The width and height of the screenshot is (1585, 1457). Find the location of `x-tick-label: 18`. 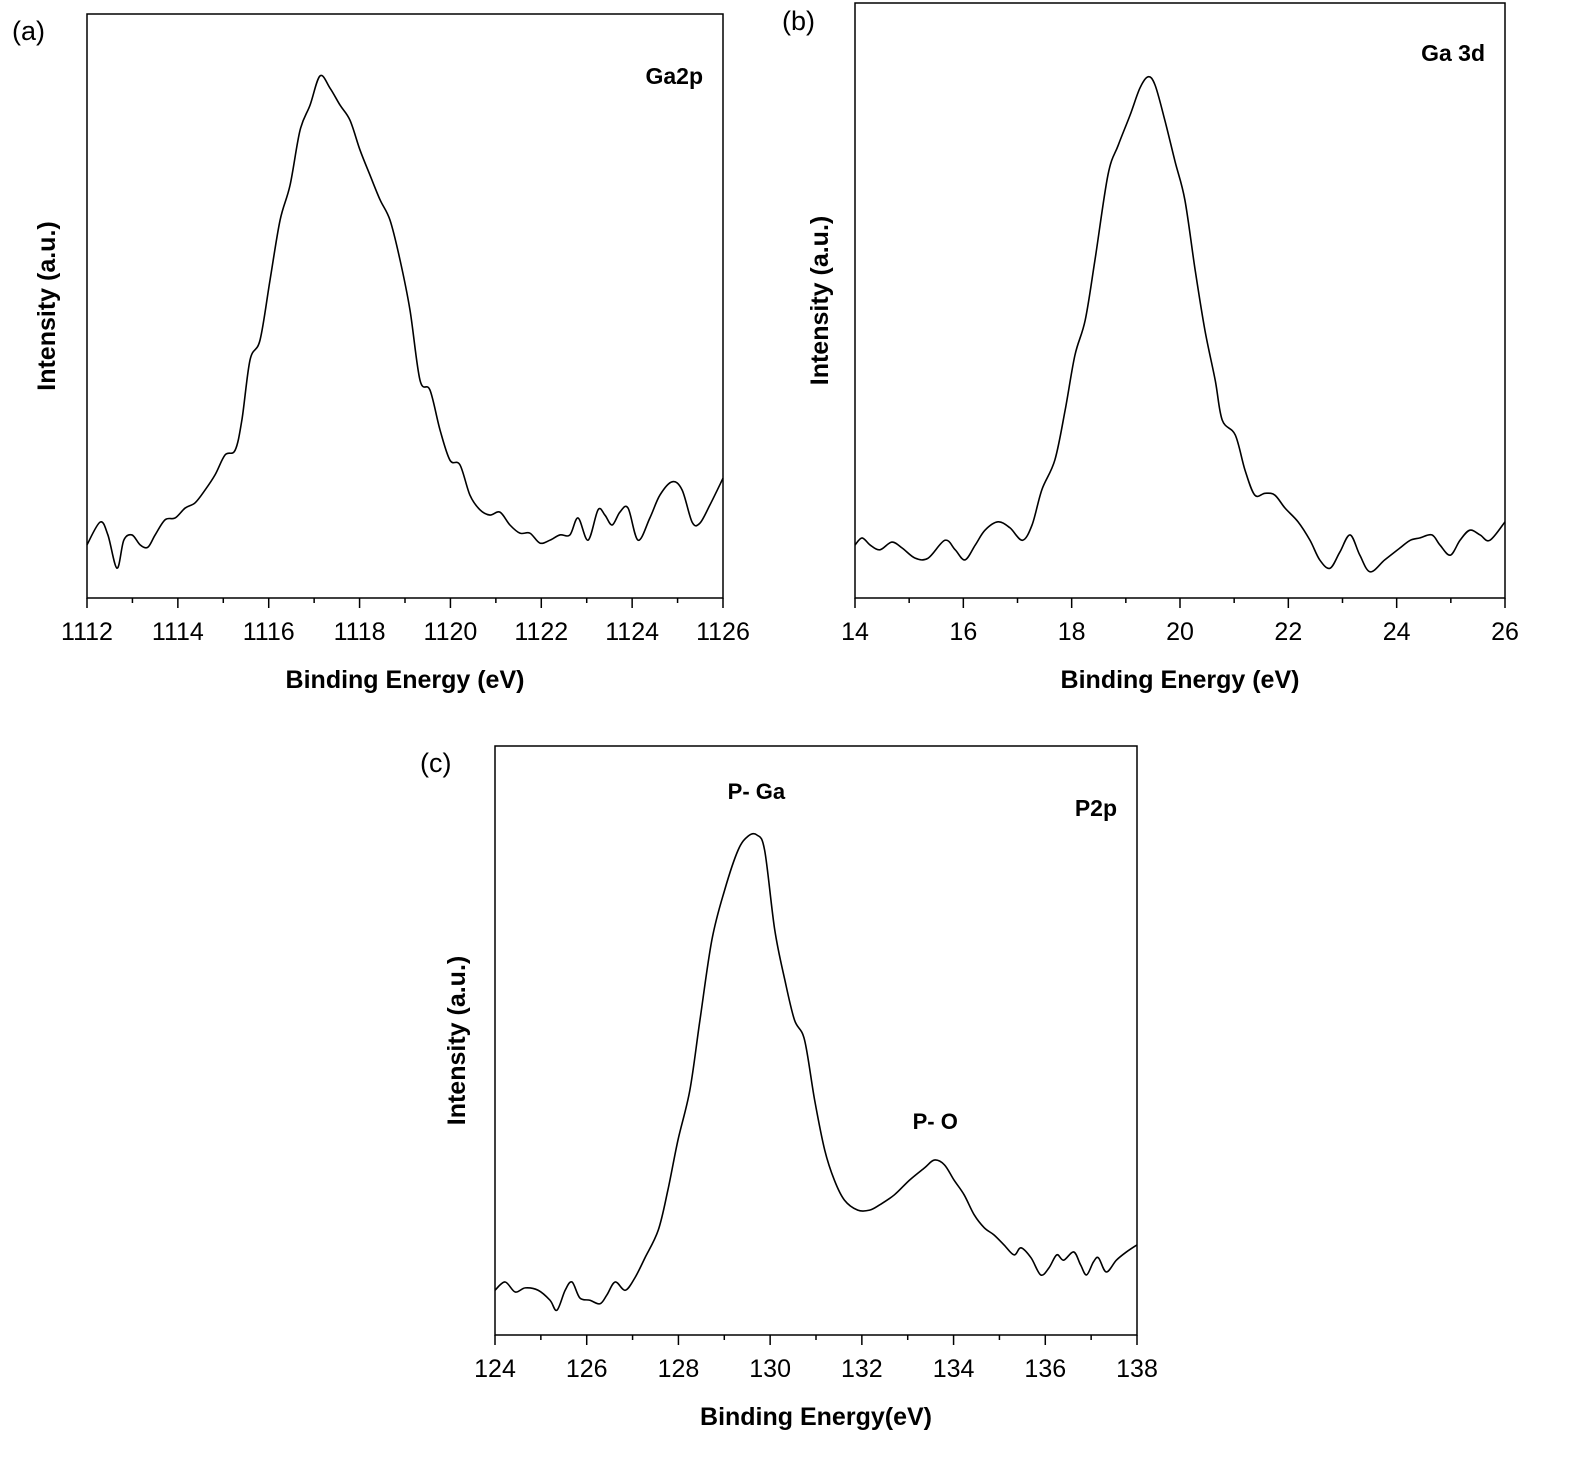

x-tick-label: 18 is located at coordinates (1072, 632).